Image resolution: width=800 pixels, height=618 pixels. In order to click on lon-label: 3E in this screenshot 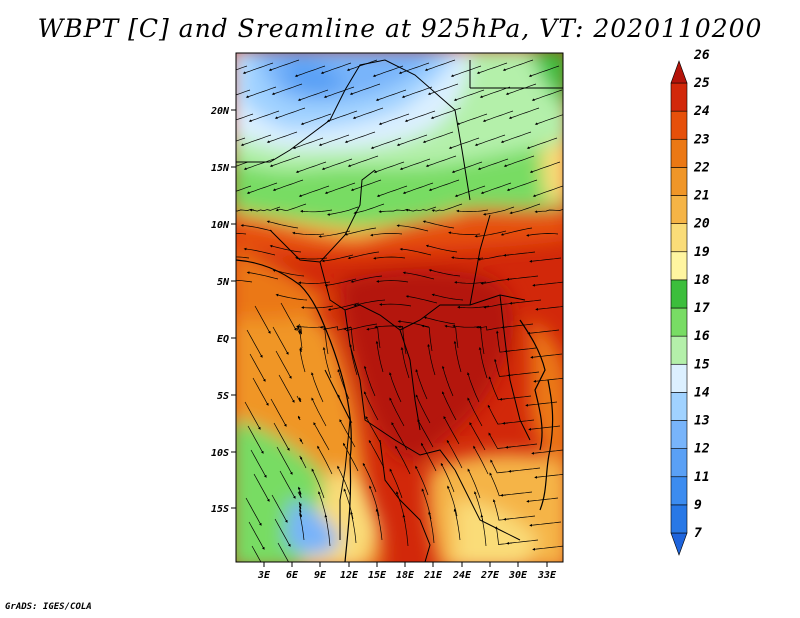, I will do `click(264, 575)`.